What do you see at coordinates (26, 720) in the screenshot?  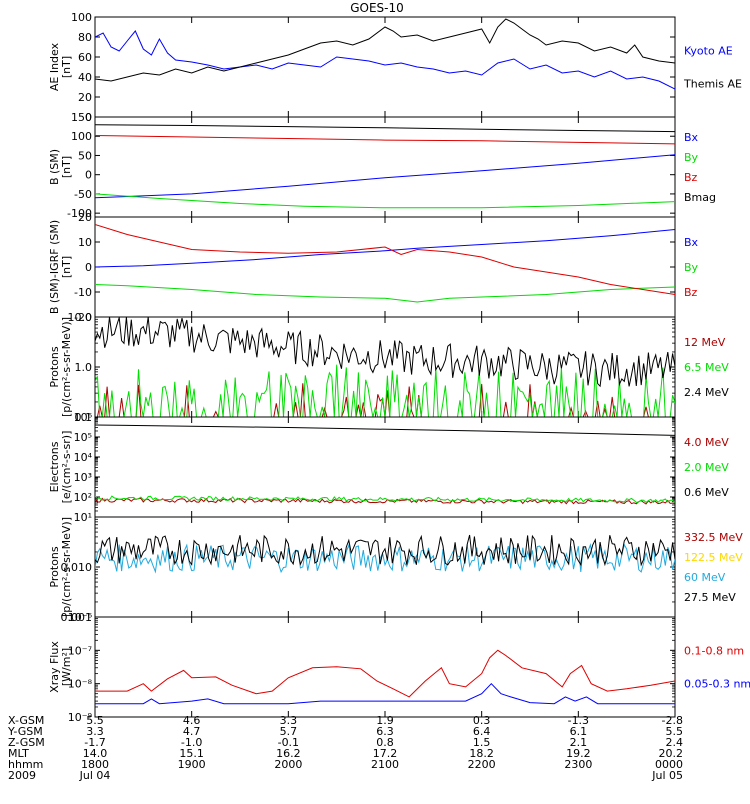 I see `table-row-label: X-GSM` at bounding box center [26, 720].